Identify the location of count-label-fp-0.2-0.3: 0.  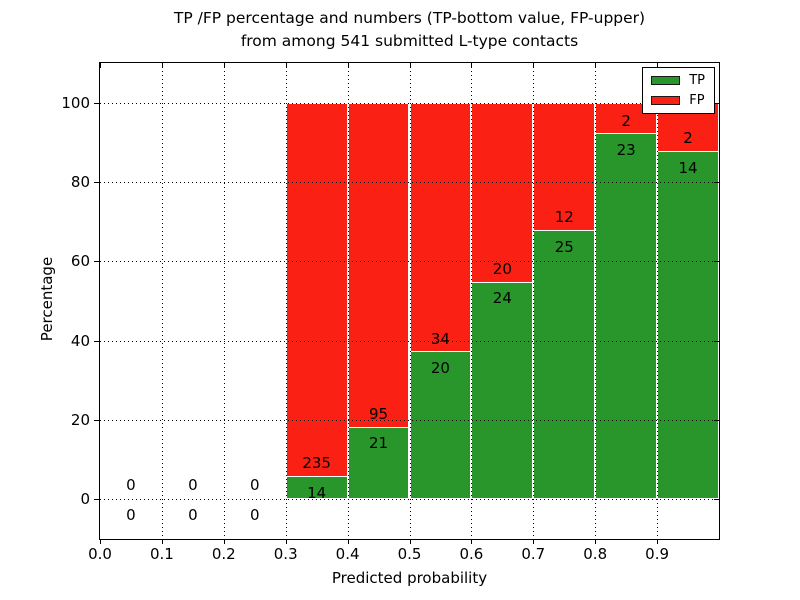
(254, 485).